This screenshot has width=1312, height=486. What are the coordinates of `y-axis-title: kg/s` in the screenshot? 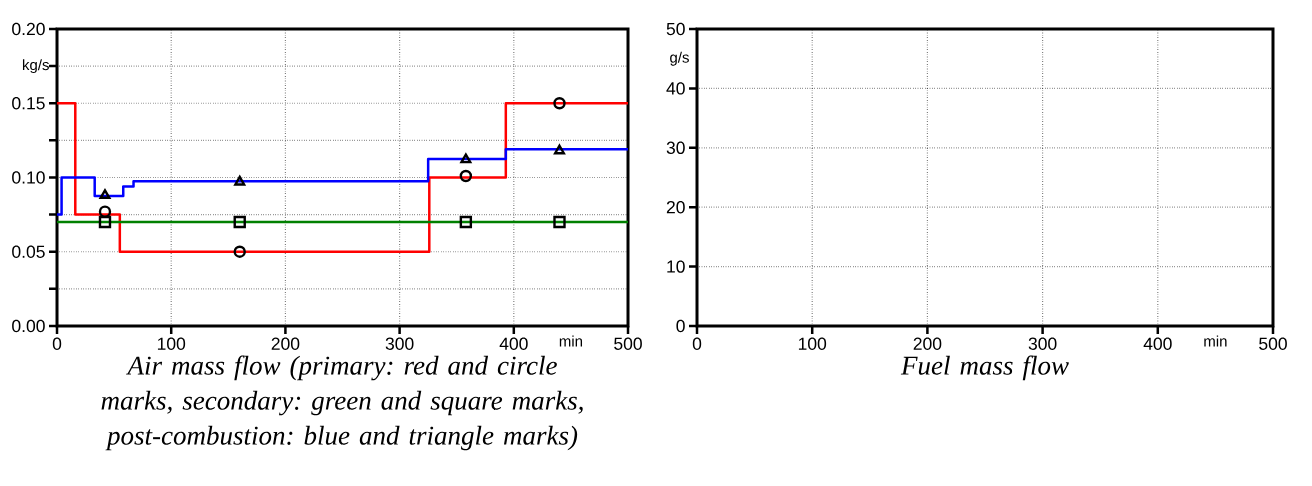 It's located at (35, 66).